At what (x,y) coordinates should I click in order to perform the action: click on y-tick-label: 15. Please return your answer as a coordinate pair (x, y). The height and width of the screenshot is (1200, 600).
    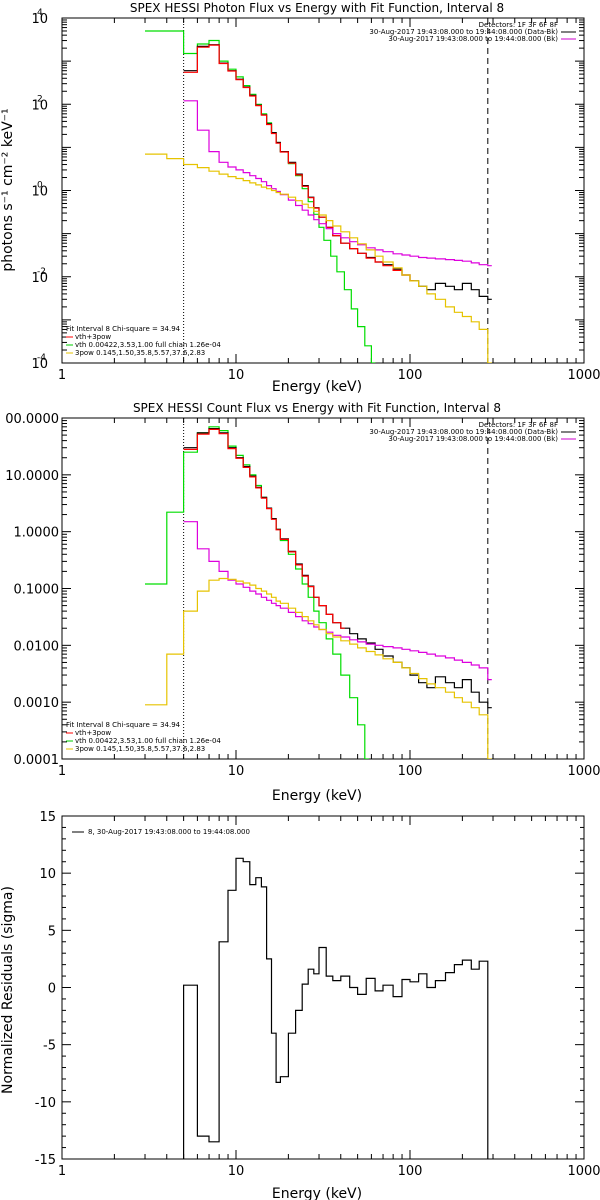
    Looking at the image, I should click on (47, 817).